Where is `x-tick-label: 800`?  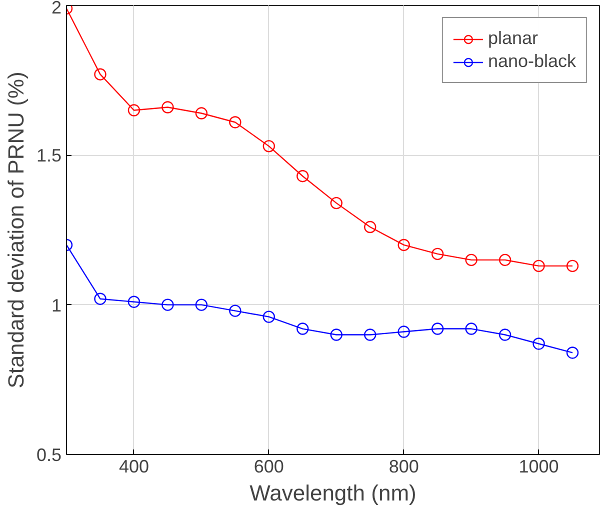
x-tick-label: 800 is located at coordinates (403, 466).